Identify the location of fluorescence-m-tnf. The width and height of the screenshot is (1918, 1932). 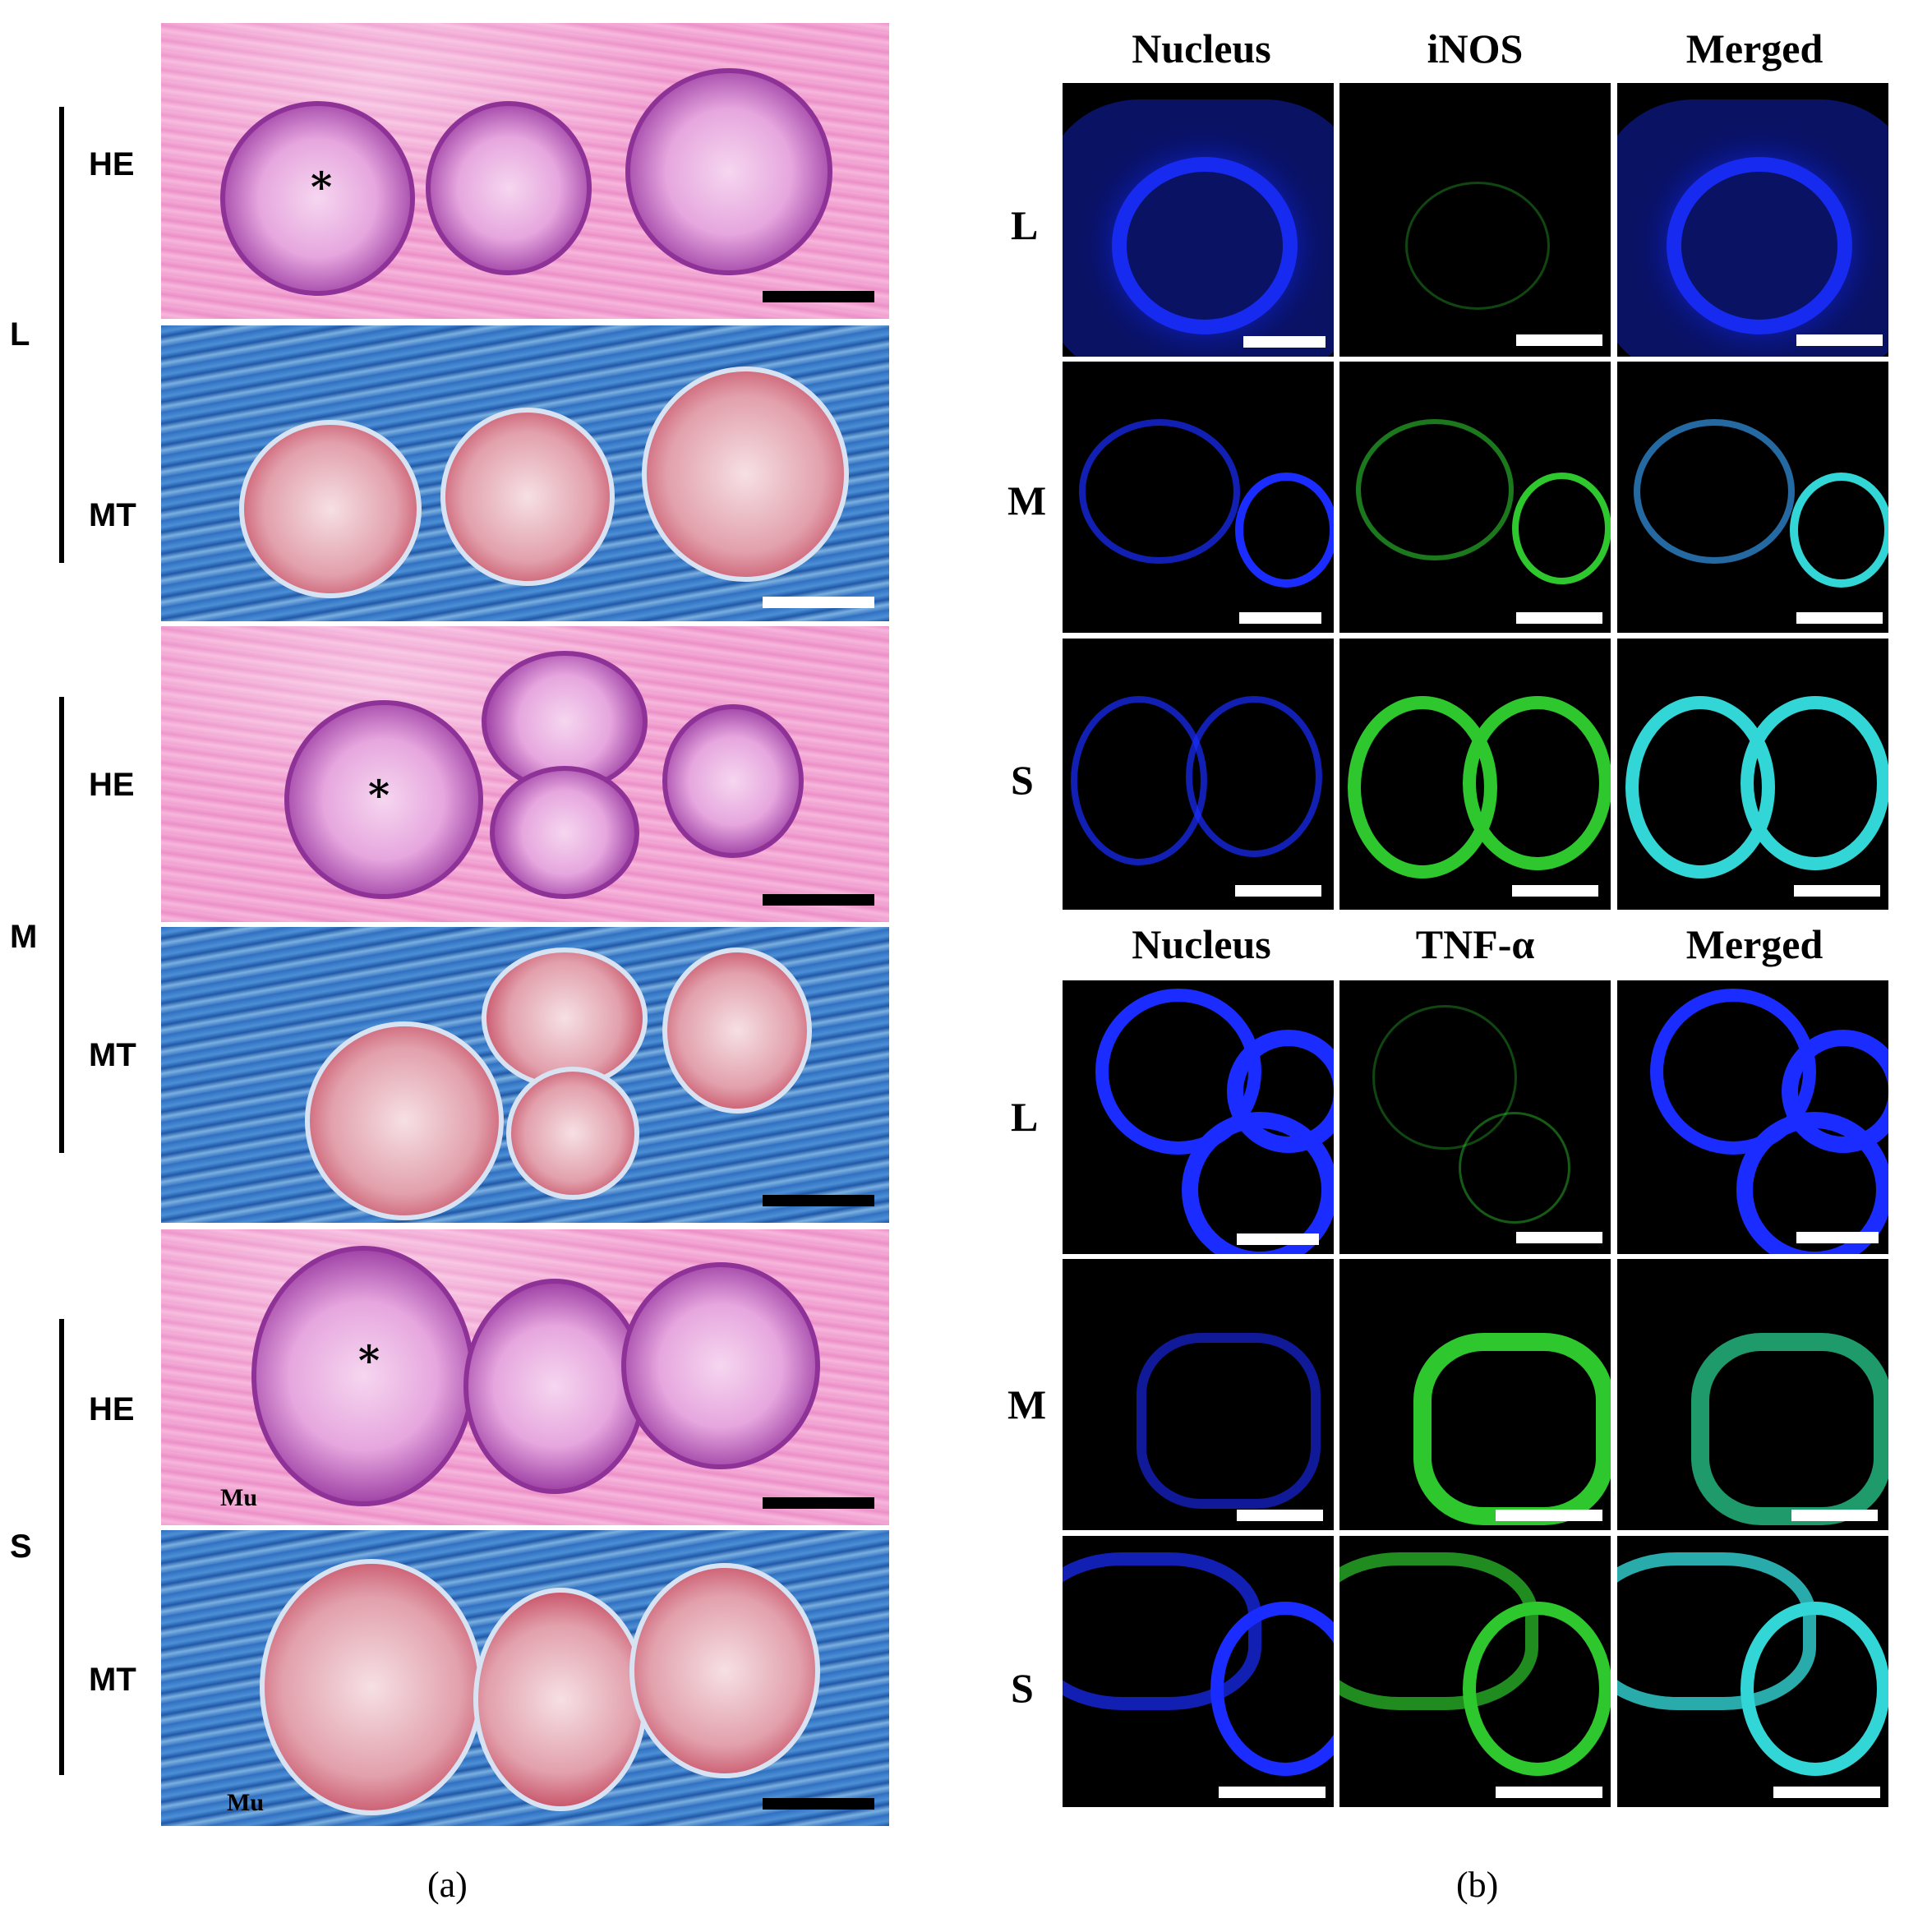
(1475, 1394).